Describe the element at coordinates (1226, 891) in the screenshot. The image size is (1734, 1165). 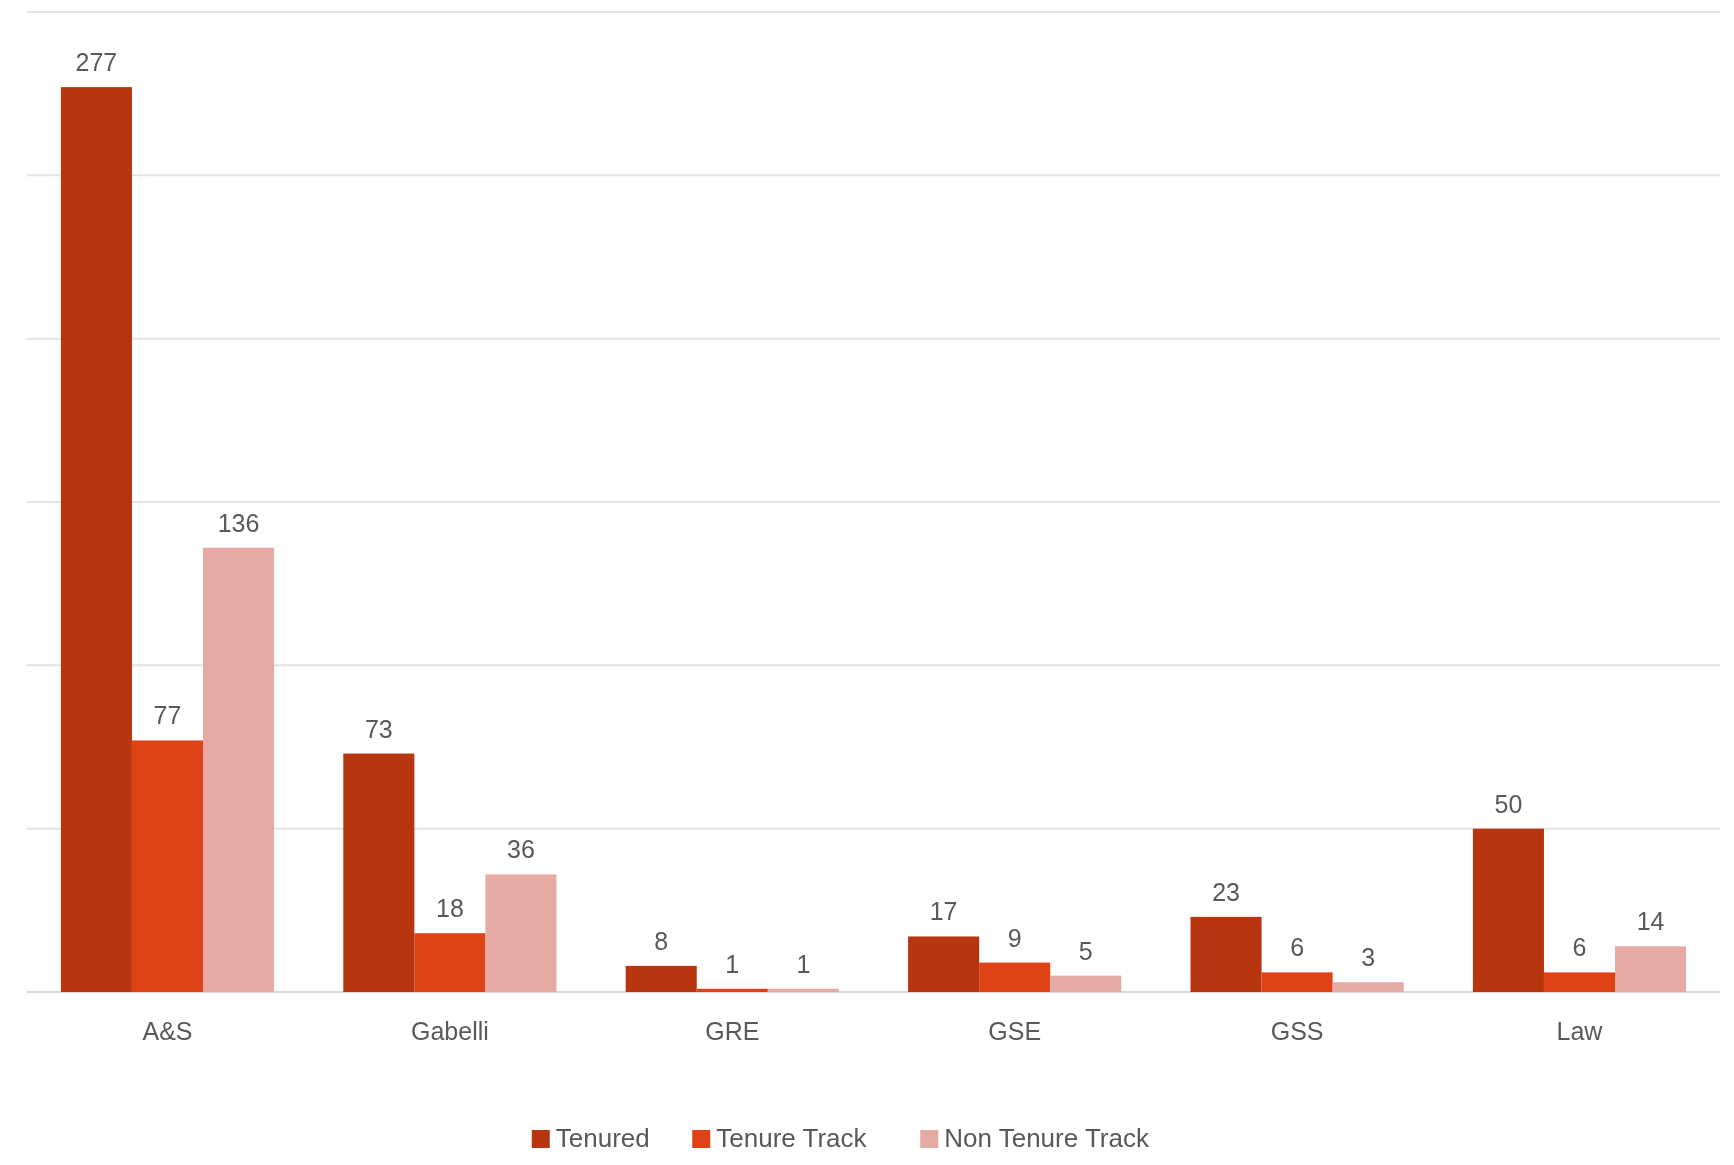
I see `data-label: 23` at that location.